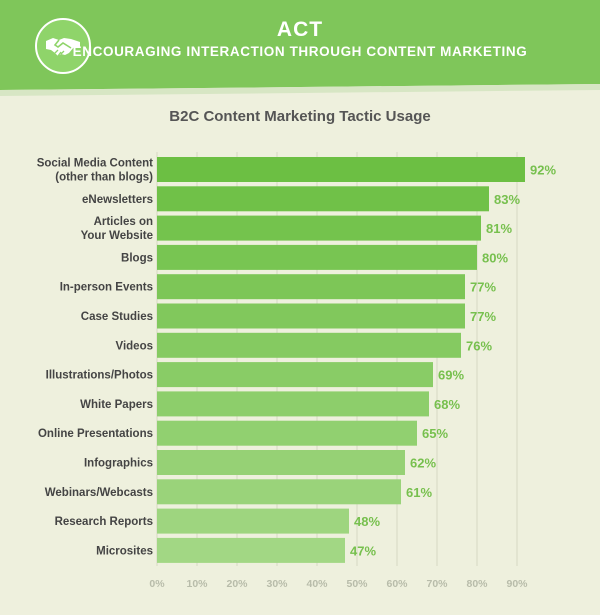 This screenshot has height=615, width=600. I want to click on x-tick-label: 50%, so click(357, 584).